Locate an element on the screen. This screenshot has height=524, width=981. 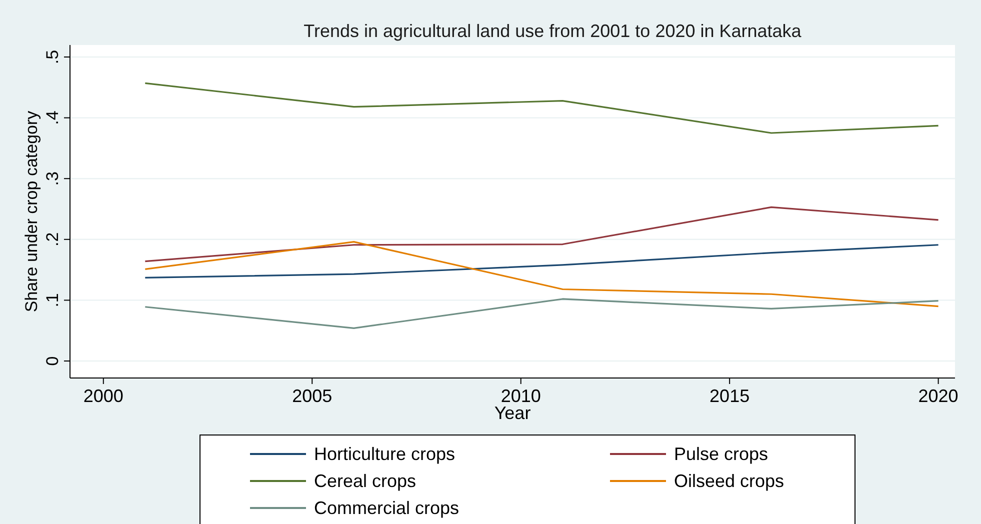
y-tick-label: .1 is located at coordinates (52, 300).